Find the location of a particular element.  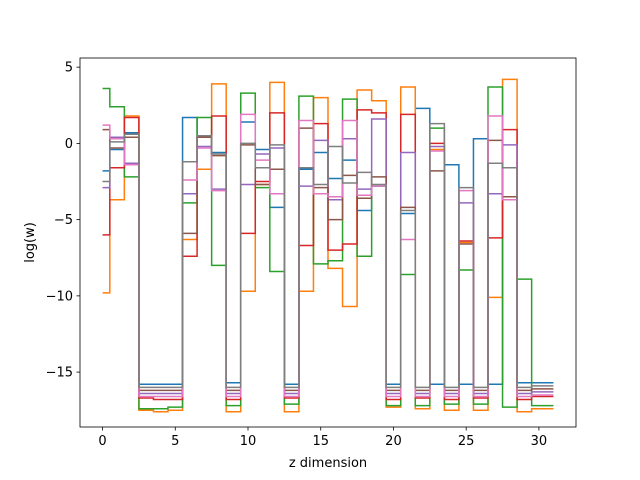

x-tick-label: 15 is located at coordinates (320, 441).